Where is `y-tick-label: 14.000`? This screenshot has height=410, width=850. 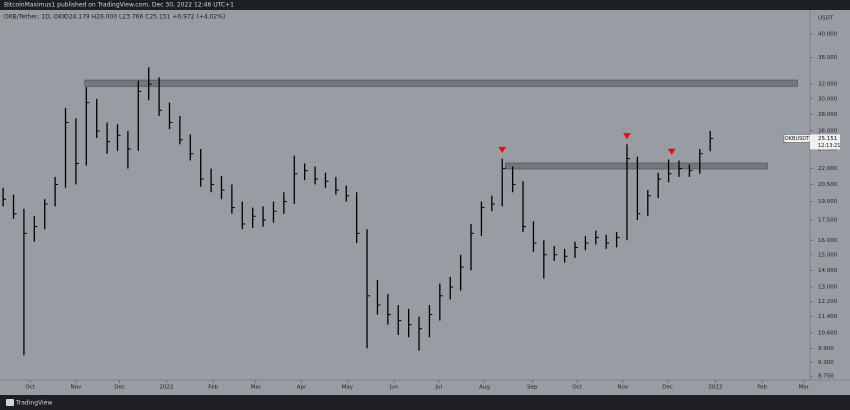 y-tick-label: 14.000 is located at coordinates (828, 271).